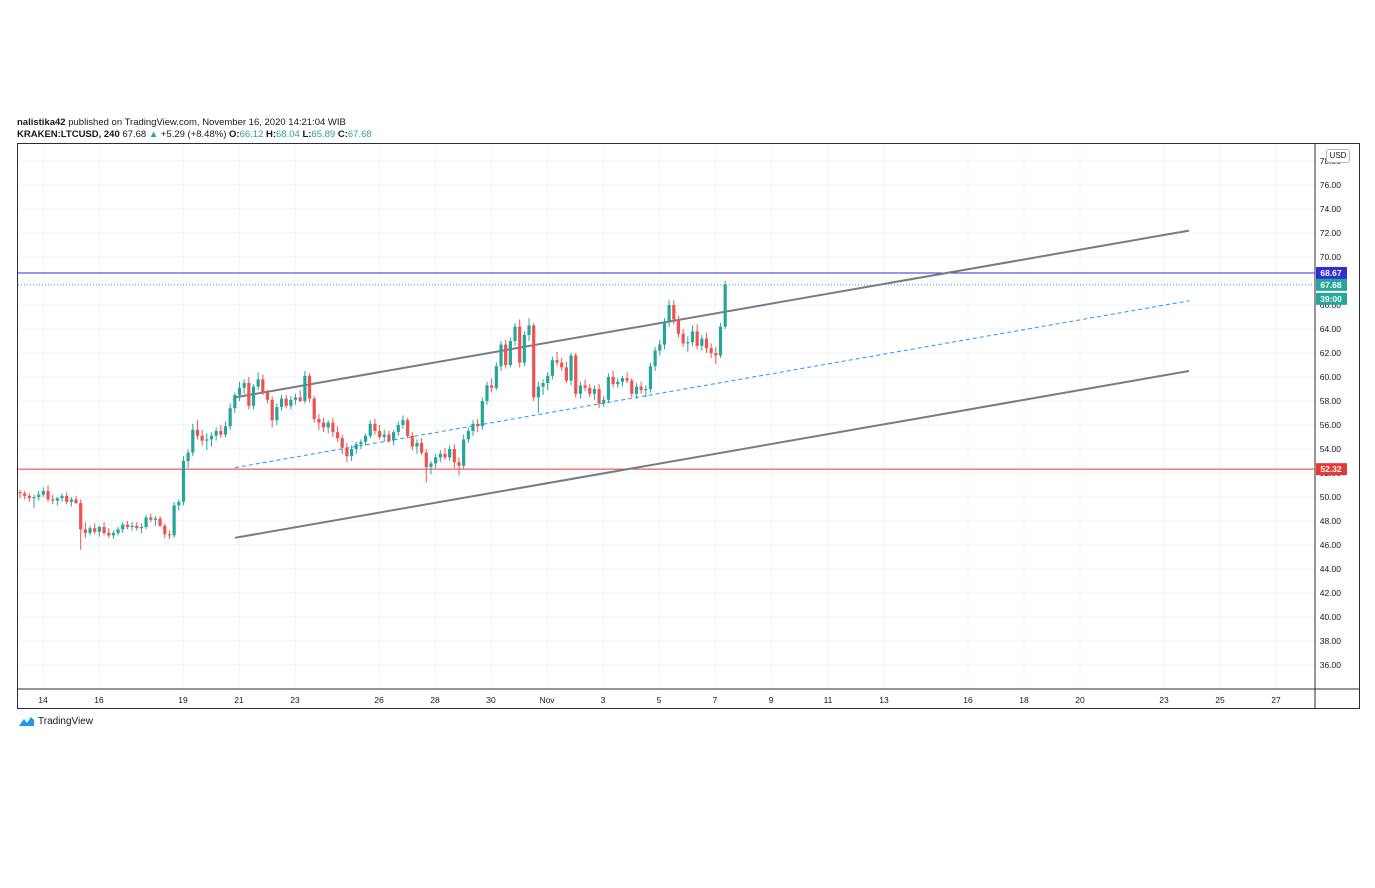  I want to click on y-tick-label: 62.00, so click(1331, 353).